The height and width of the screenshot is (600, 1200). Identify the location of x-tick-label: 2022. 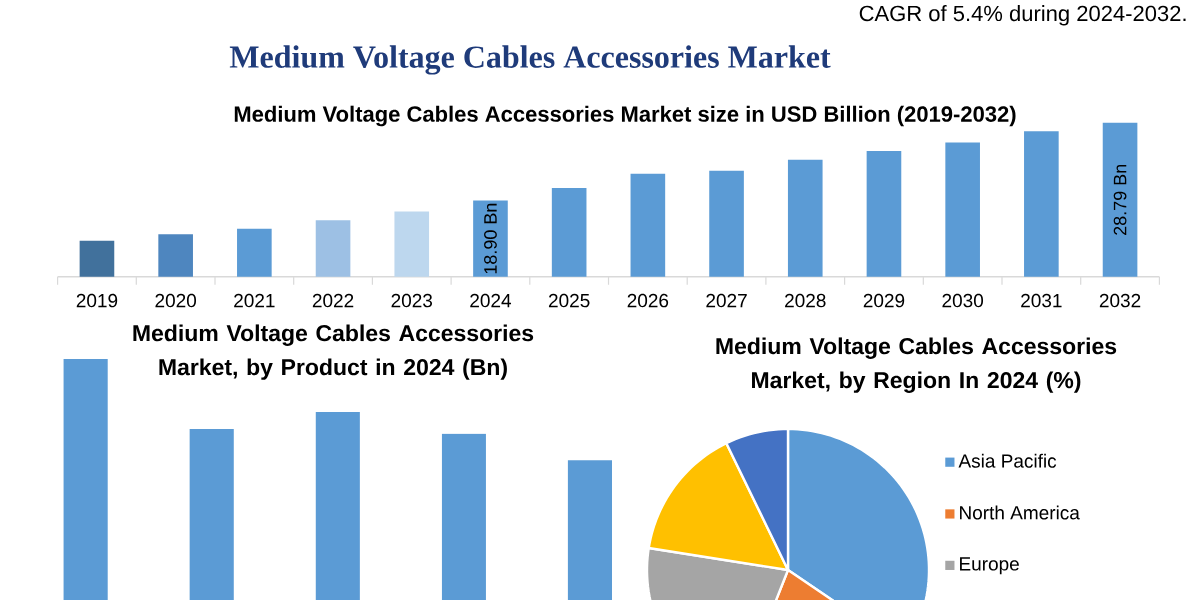
(333, 300).